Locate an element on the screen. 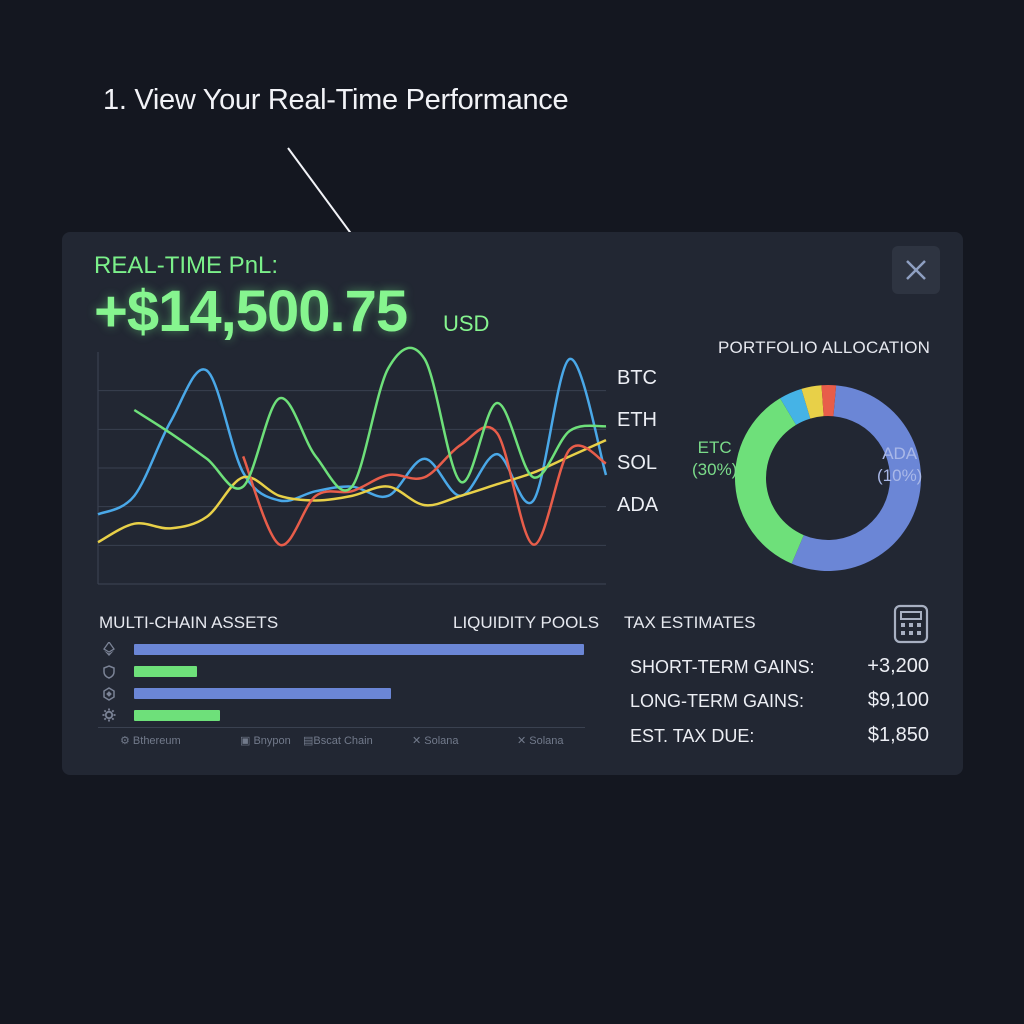 Image resolution: width=1024 pixels, height=1024 pixels. est-tax-due-label: EST. TAX DUE: is located at coordinates (692, 736).